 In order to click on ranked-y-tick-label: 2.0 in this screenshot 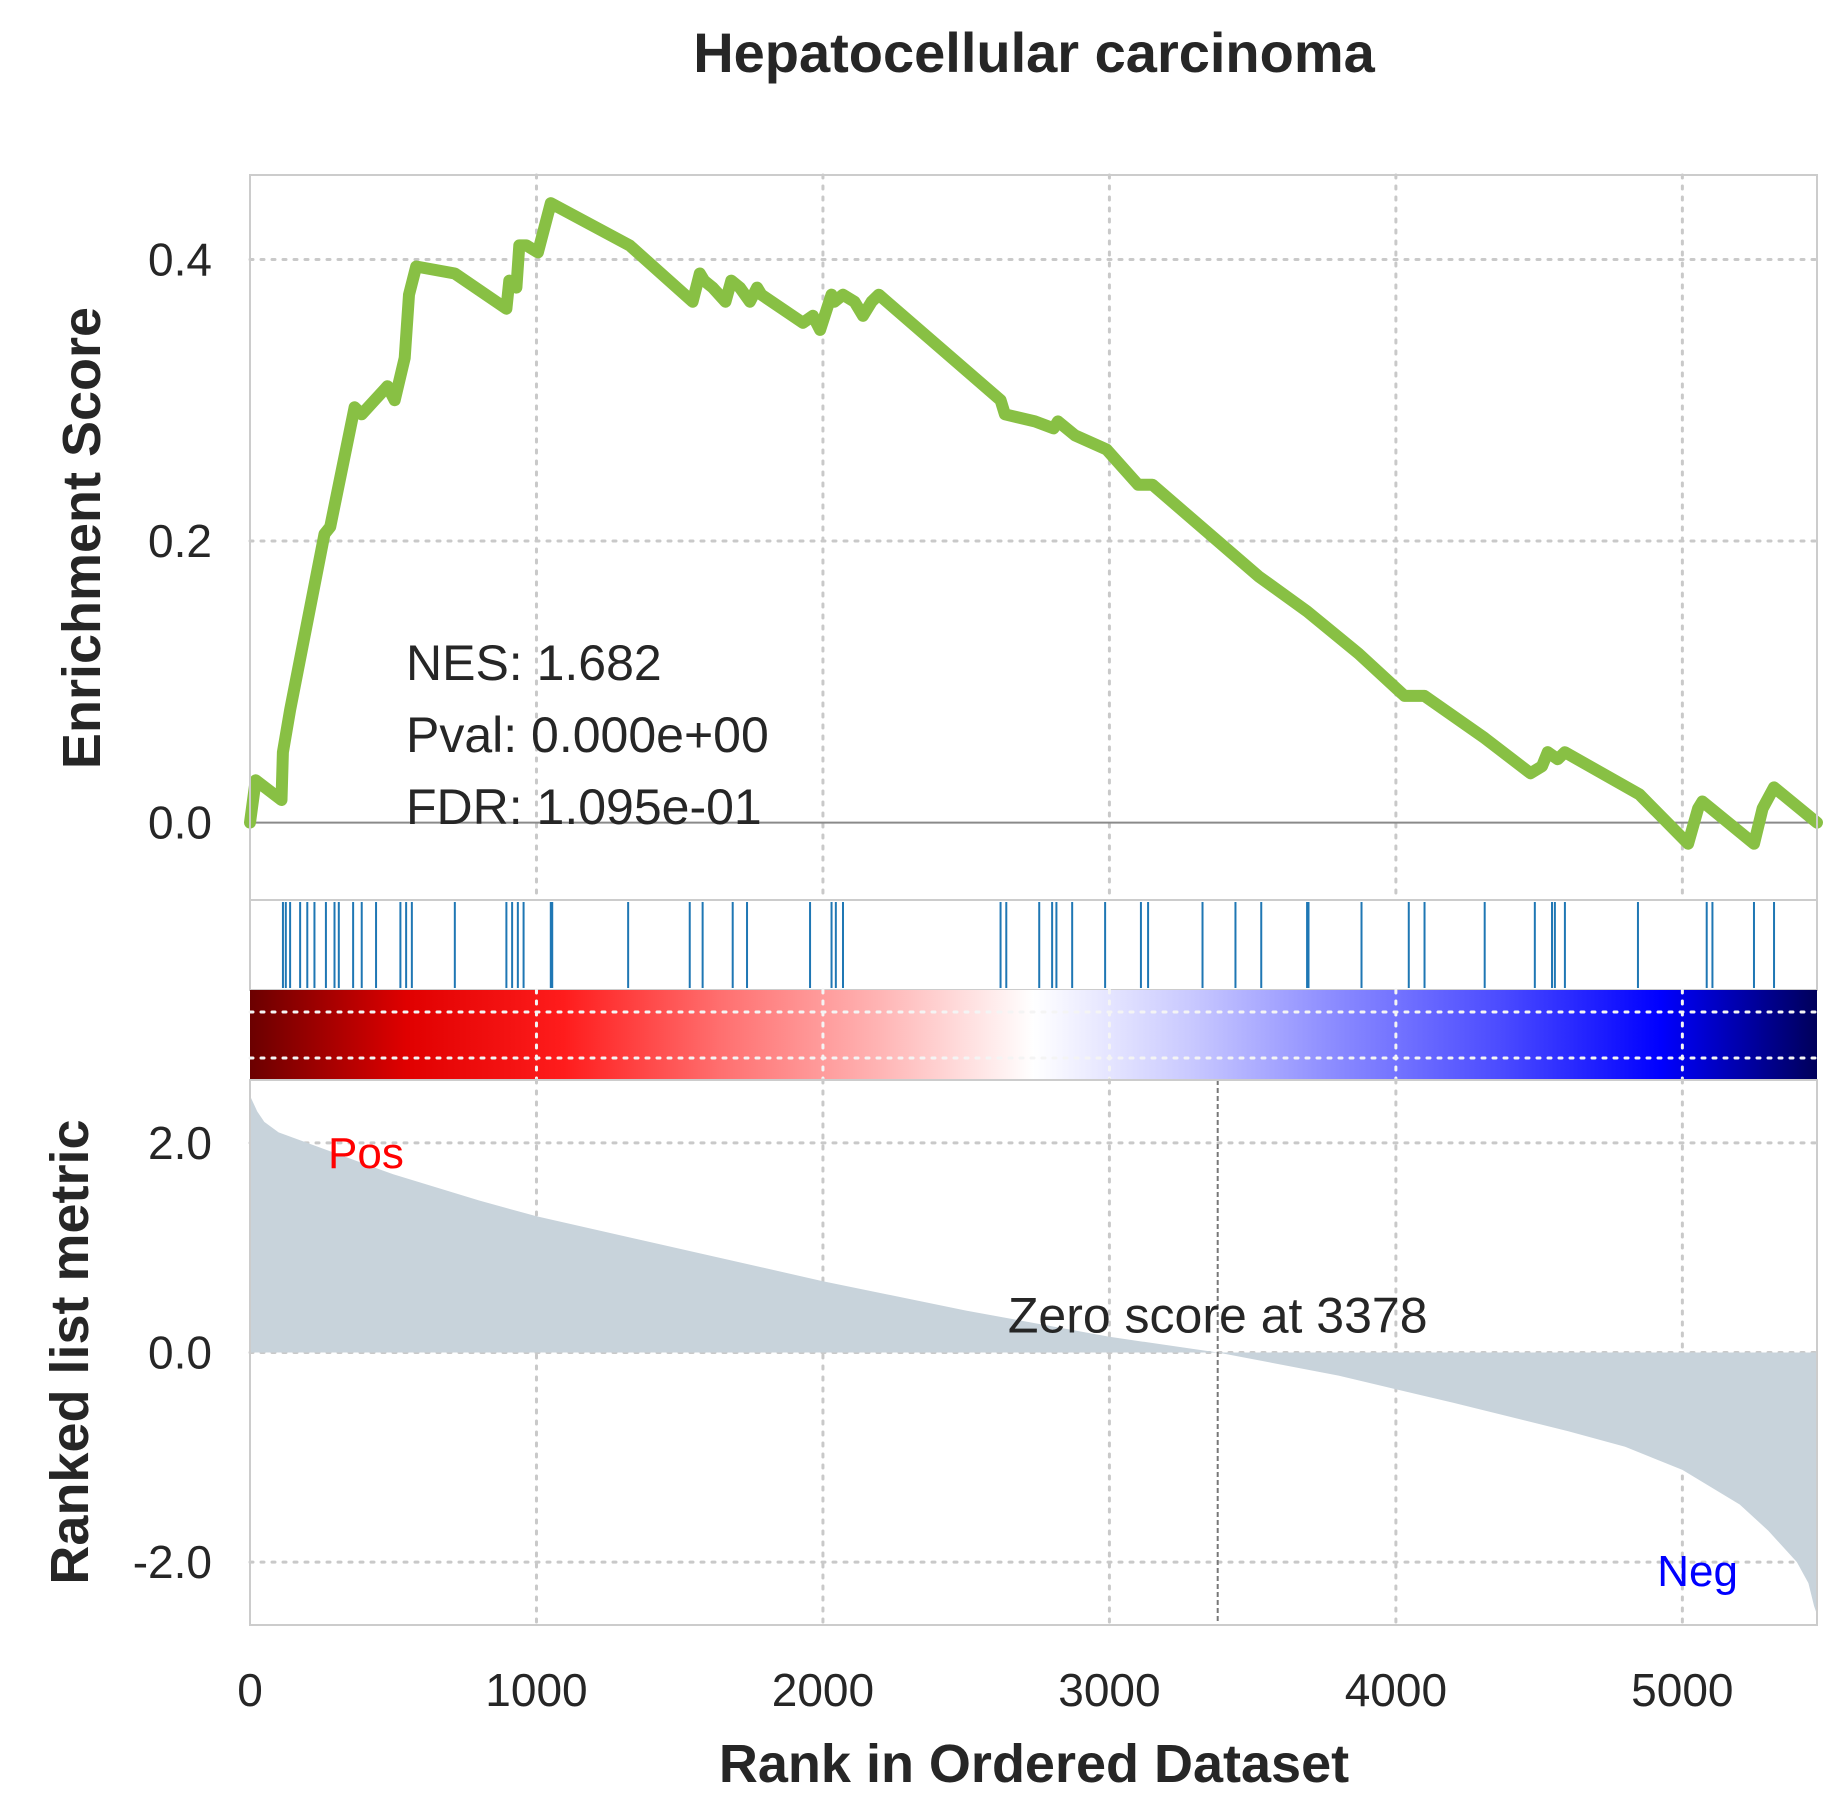, I will do `click(180, 1143)`.